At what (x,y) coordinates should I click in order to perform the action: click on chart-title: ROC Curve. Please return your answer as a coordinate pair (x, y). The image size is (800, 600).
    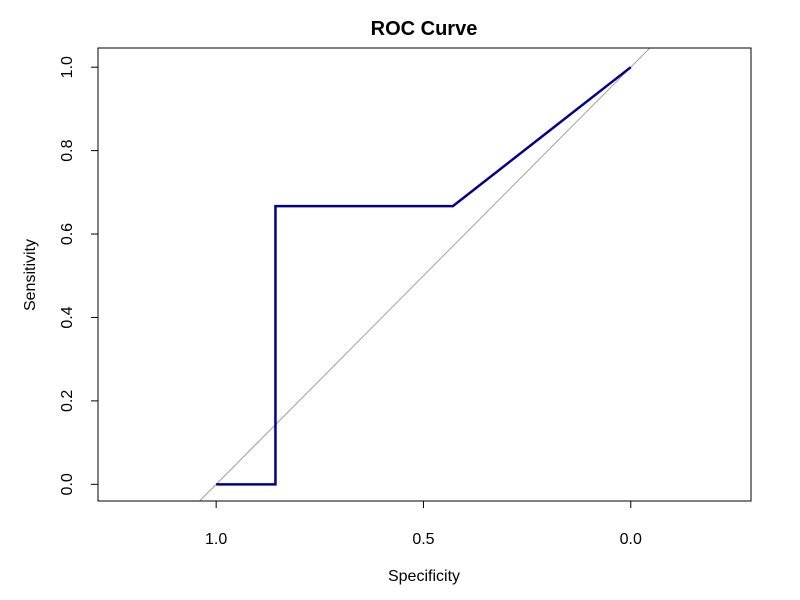
    Looking at the image, I should click on (424, 29).